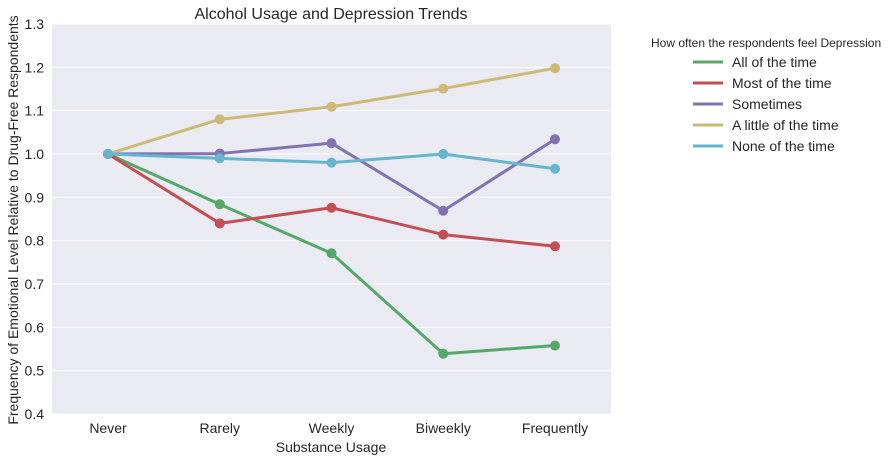 This screenshot has height=462, width=894. What do you see at coordinates (555, 428) in the screenshot?
I see `x-tick-label: Frequently` at bounding box center [555, 428].